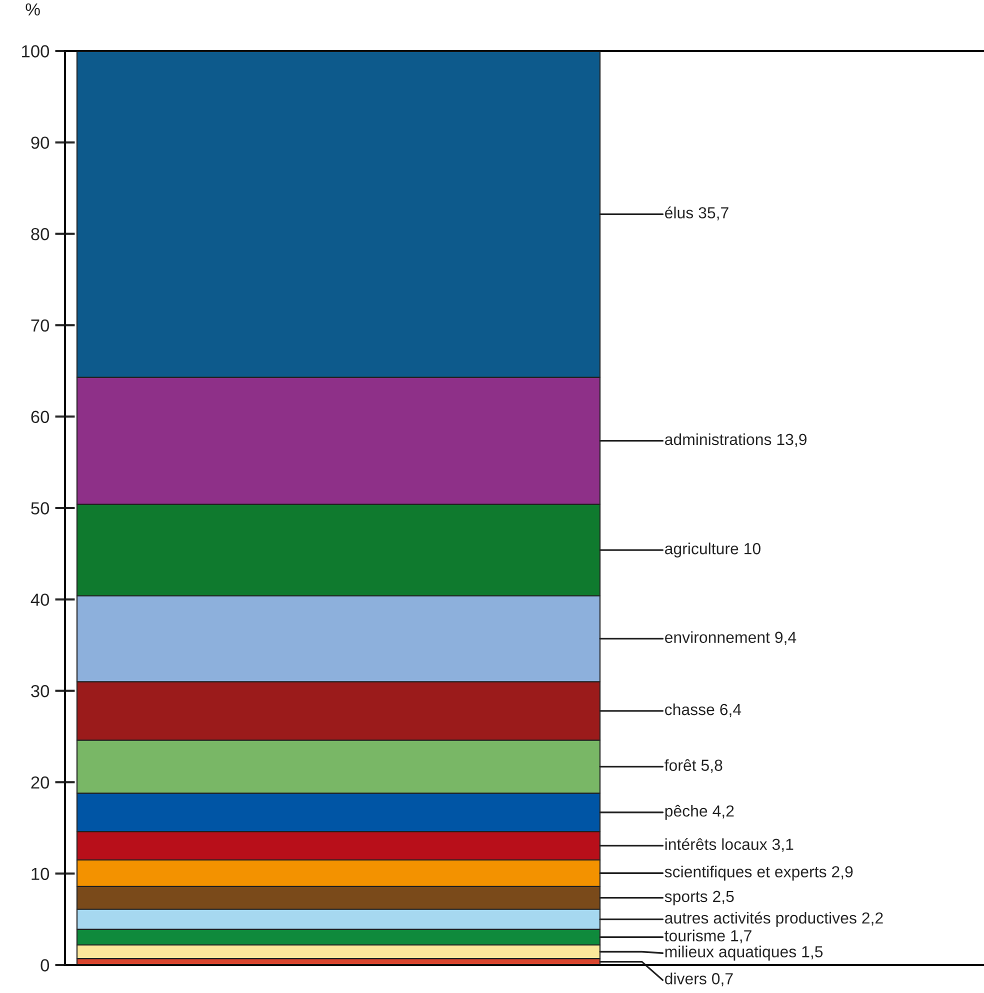 The image size is (984, 993). I want to click on text: intérêts locaux 3,1, so click(729, 845).